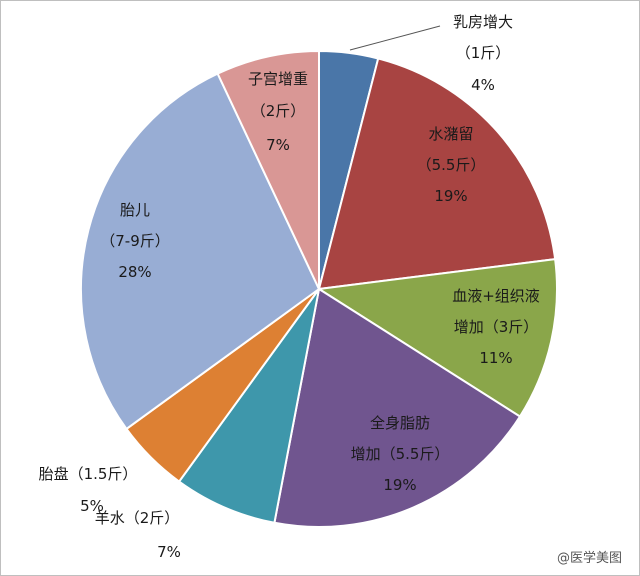 The width and height of the screenshot is (640, 576). I want to click on label-fetus-percent: 28%, so click(134, 272).